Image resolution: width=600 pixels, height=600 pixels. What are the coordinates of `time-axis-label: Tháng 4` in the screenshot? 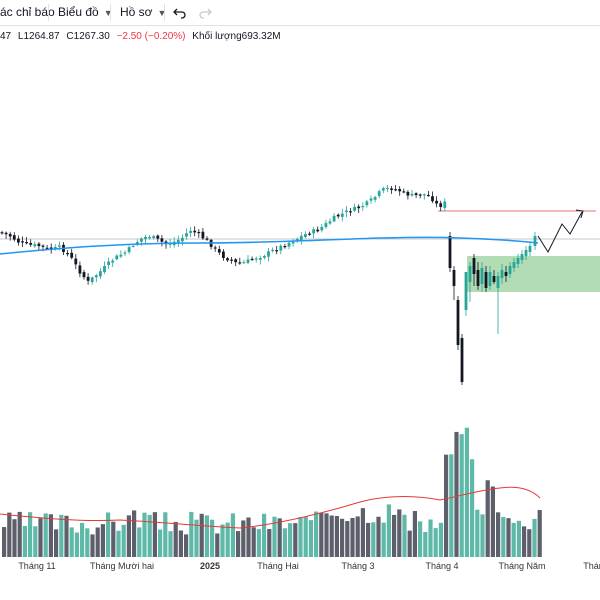 It's located at (441, 566).